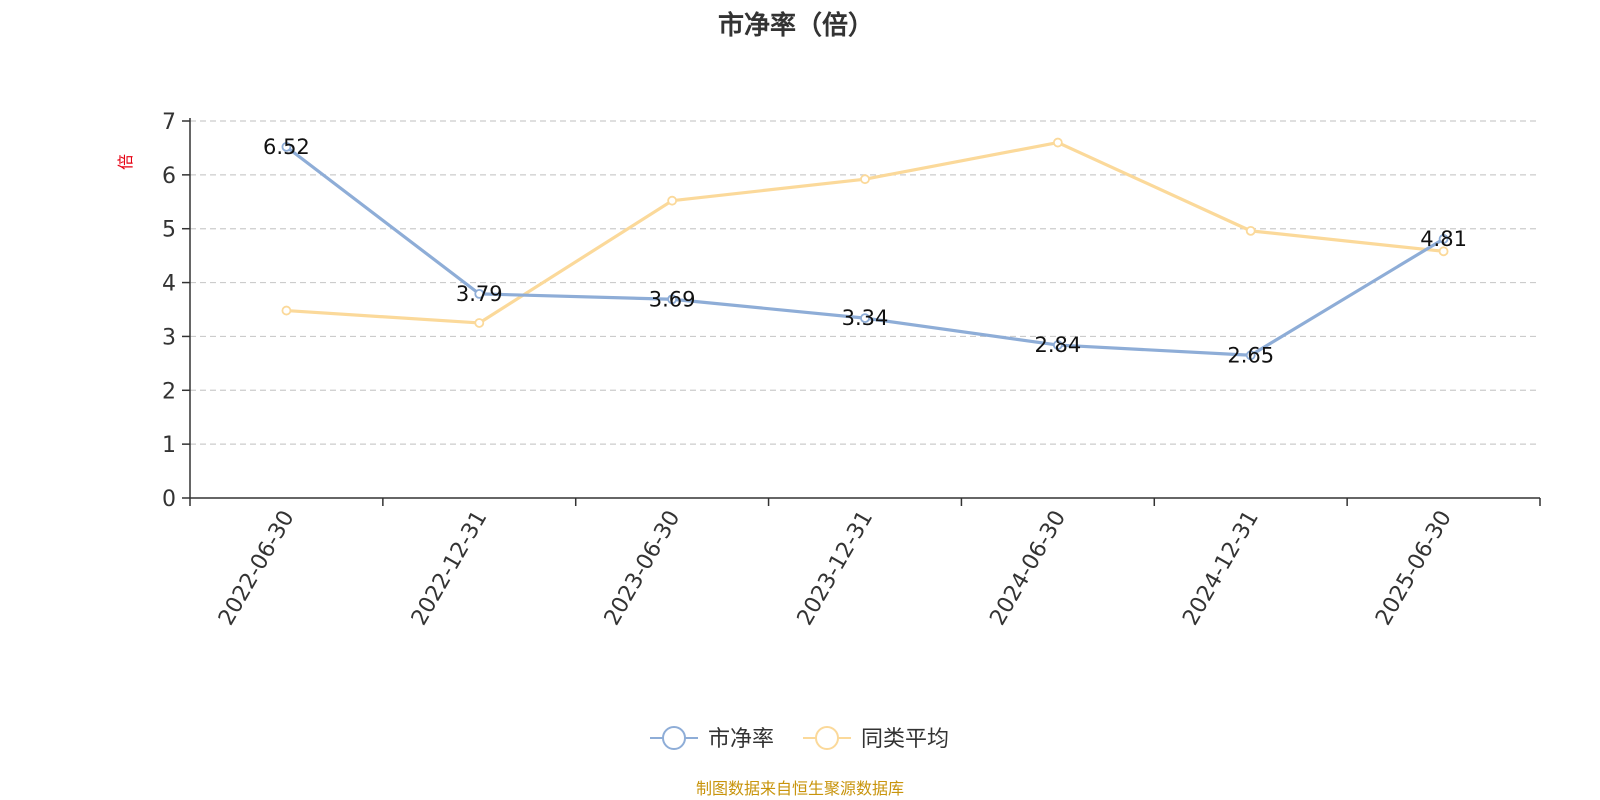 The image size is (1600, 800). What do you see at coordinates (800, 788) in the screenshot?
I see `source-note: 制图数据来自恒生聚源数据库` at bounding box center [800, 788].